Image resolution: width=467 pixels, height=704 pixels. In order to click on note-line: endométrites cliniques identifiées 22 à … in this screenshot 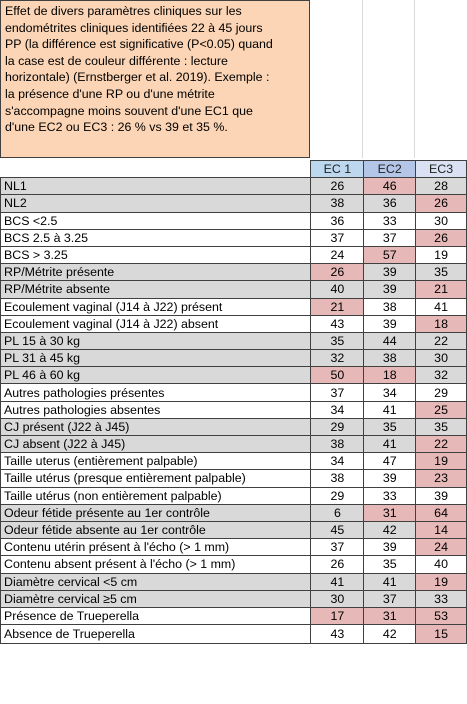, I will do `click(134, 27)`.